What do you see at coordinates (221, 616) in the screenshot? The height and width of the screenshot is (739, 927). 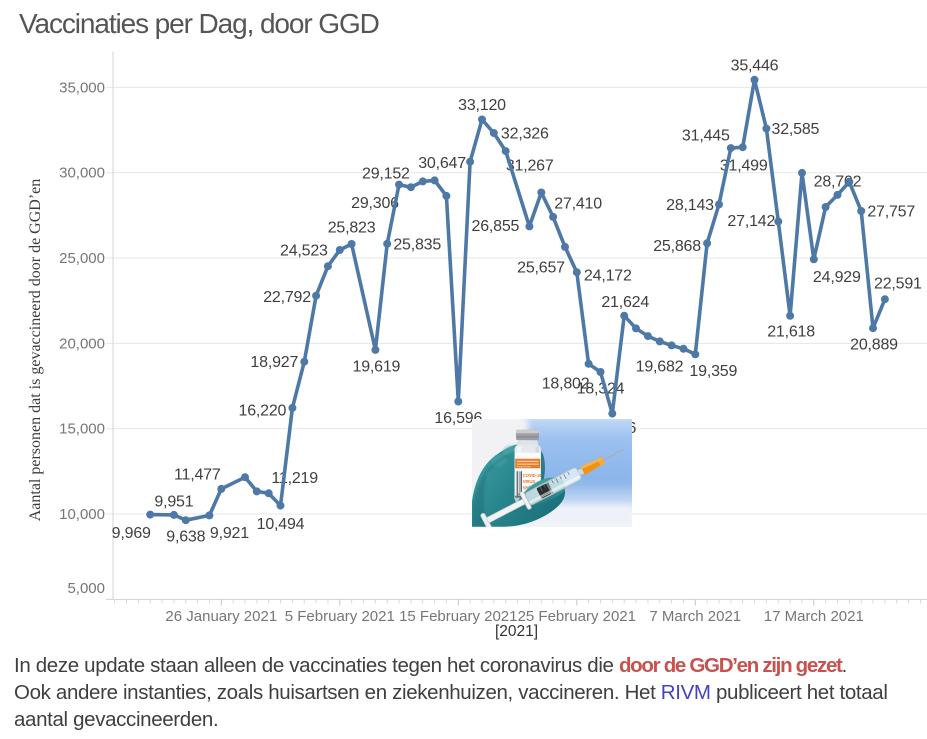 I see `x-tick-label: 26 January 2021` at bounding box center [221, 616].